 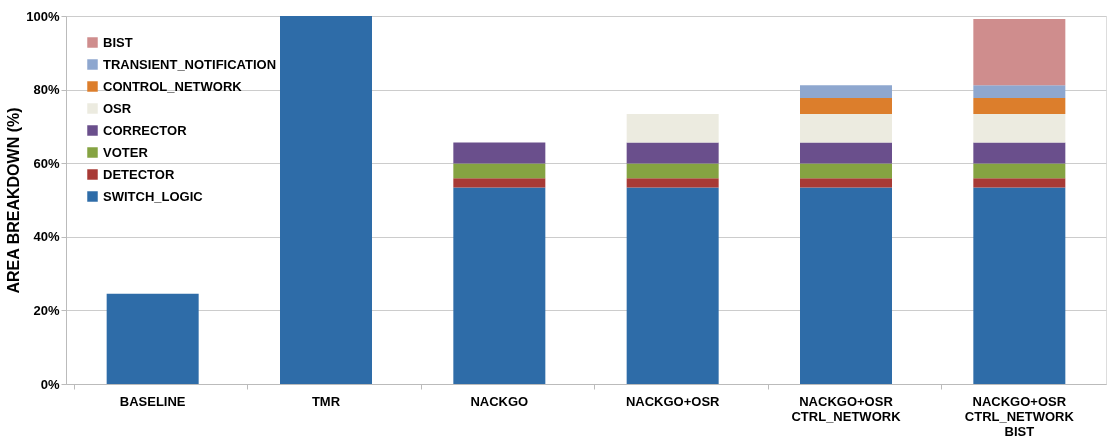 I want to click on y-tick-label: 80%, so click(x=46, y=90).